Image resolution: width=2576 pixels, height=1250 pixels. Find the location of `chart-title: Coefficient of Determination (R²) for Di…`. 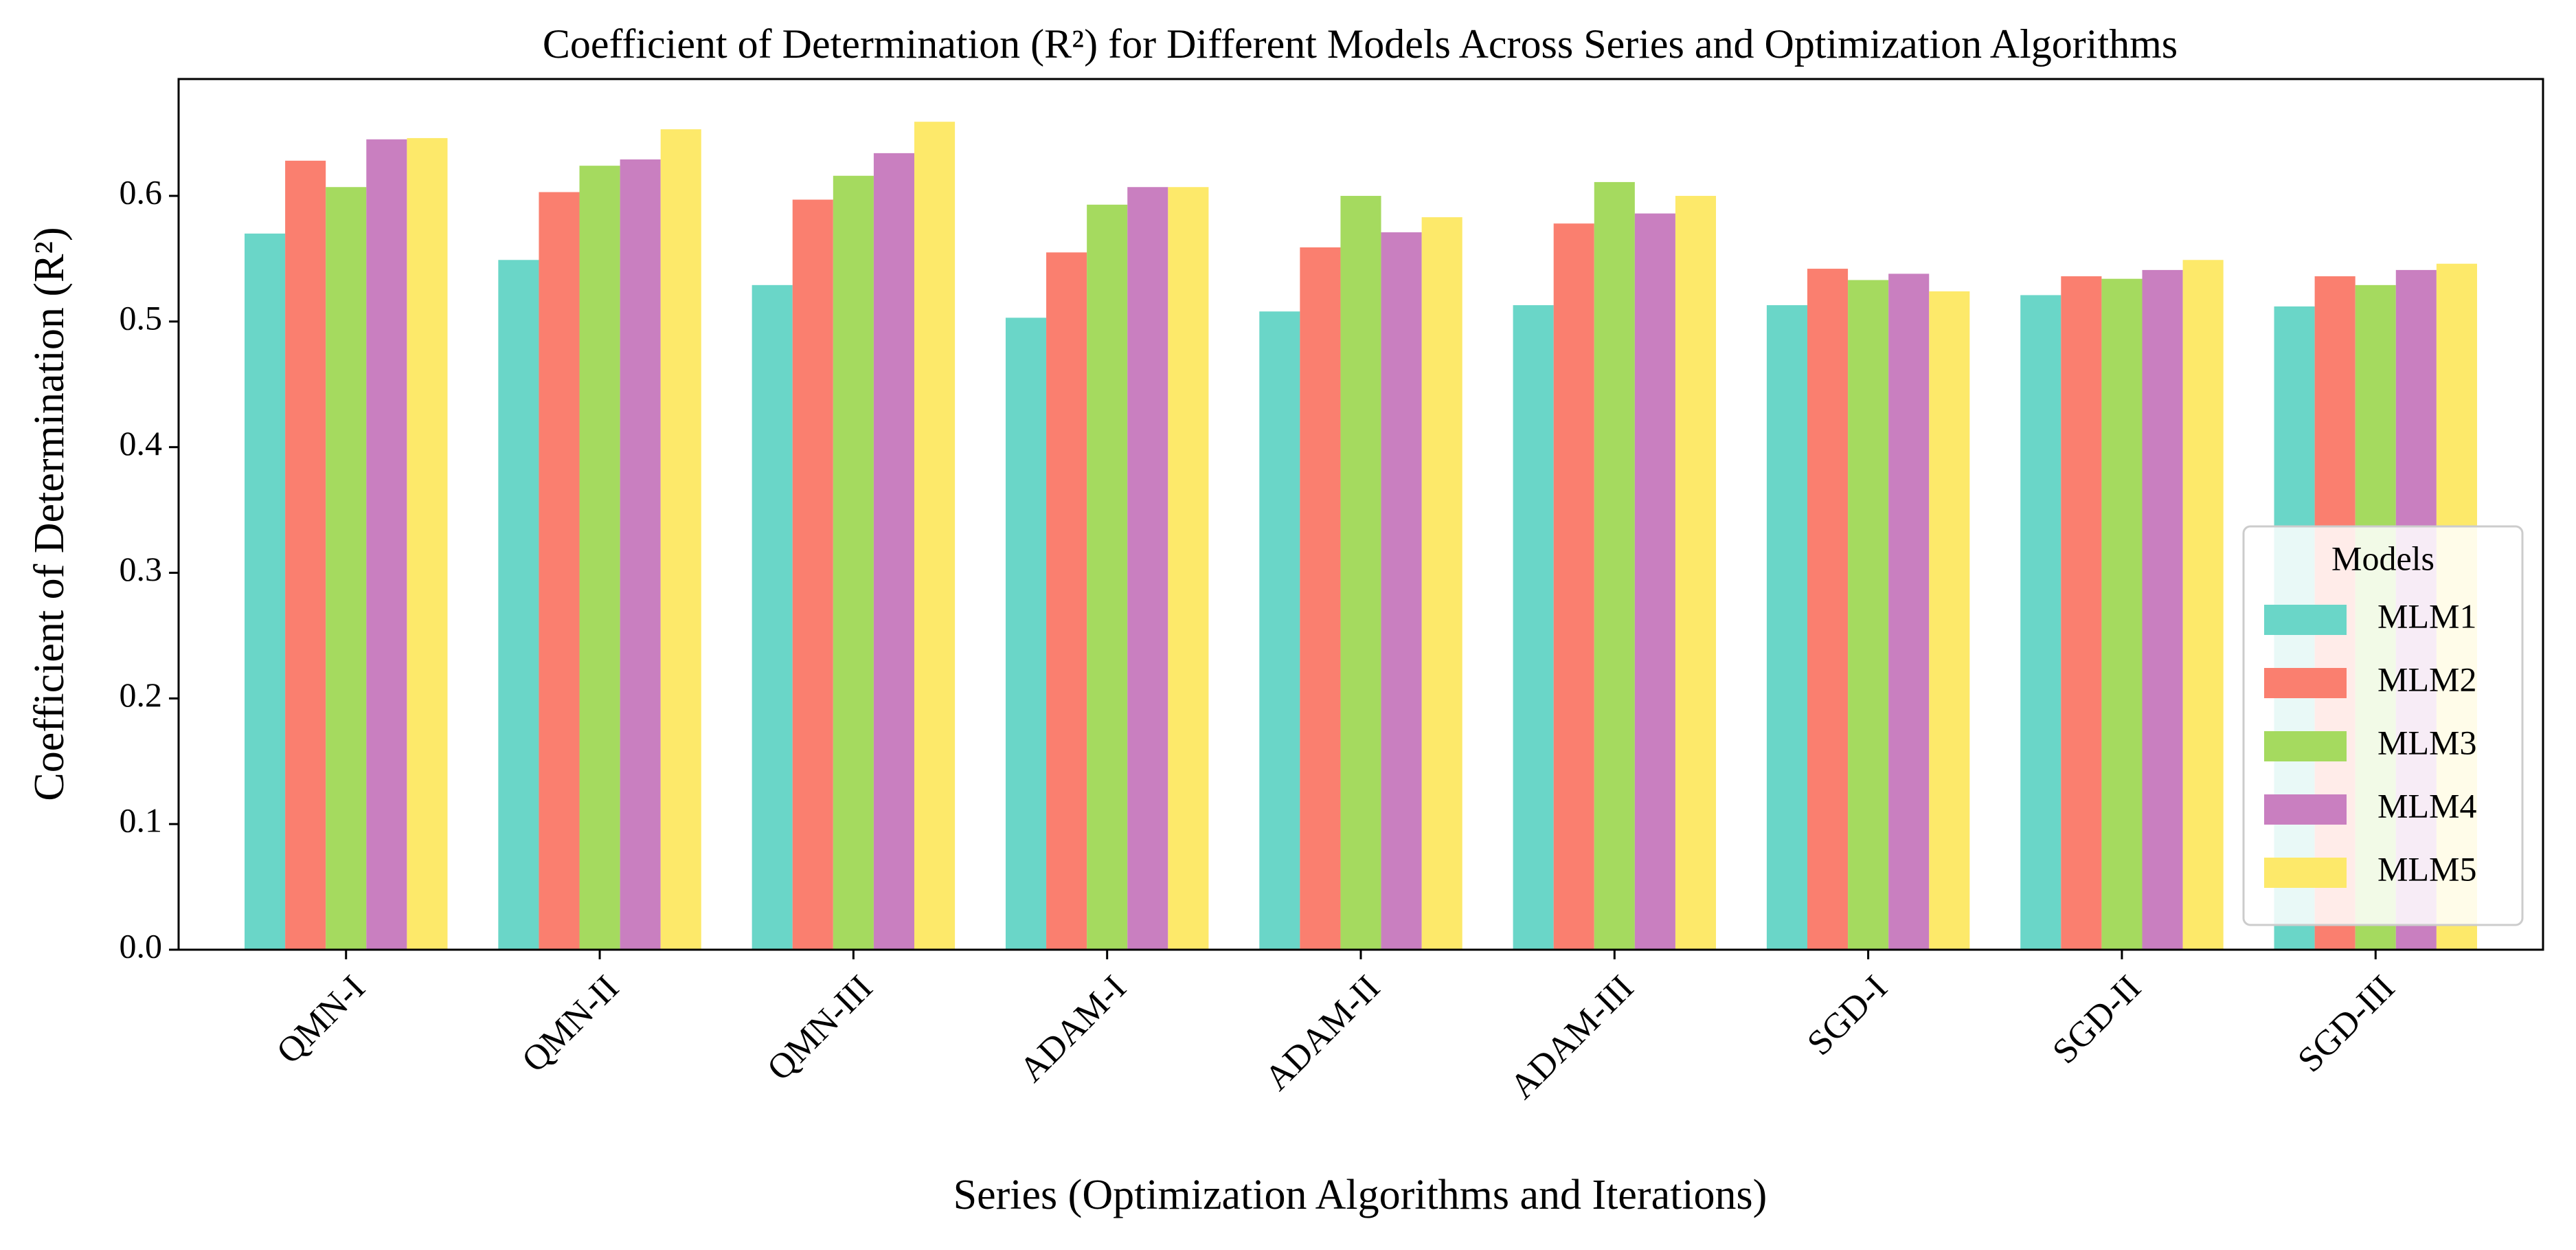

chart-title: Coefficient of Determination (R²) for Di… is located at coordinates (1360, 44).